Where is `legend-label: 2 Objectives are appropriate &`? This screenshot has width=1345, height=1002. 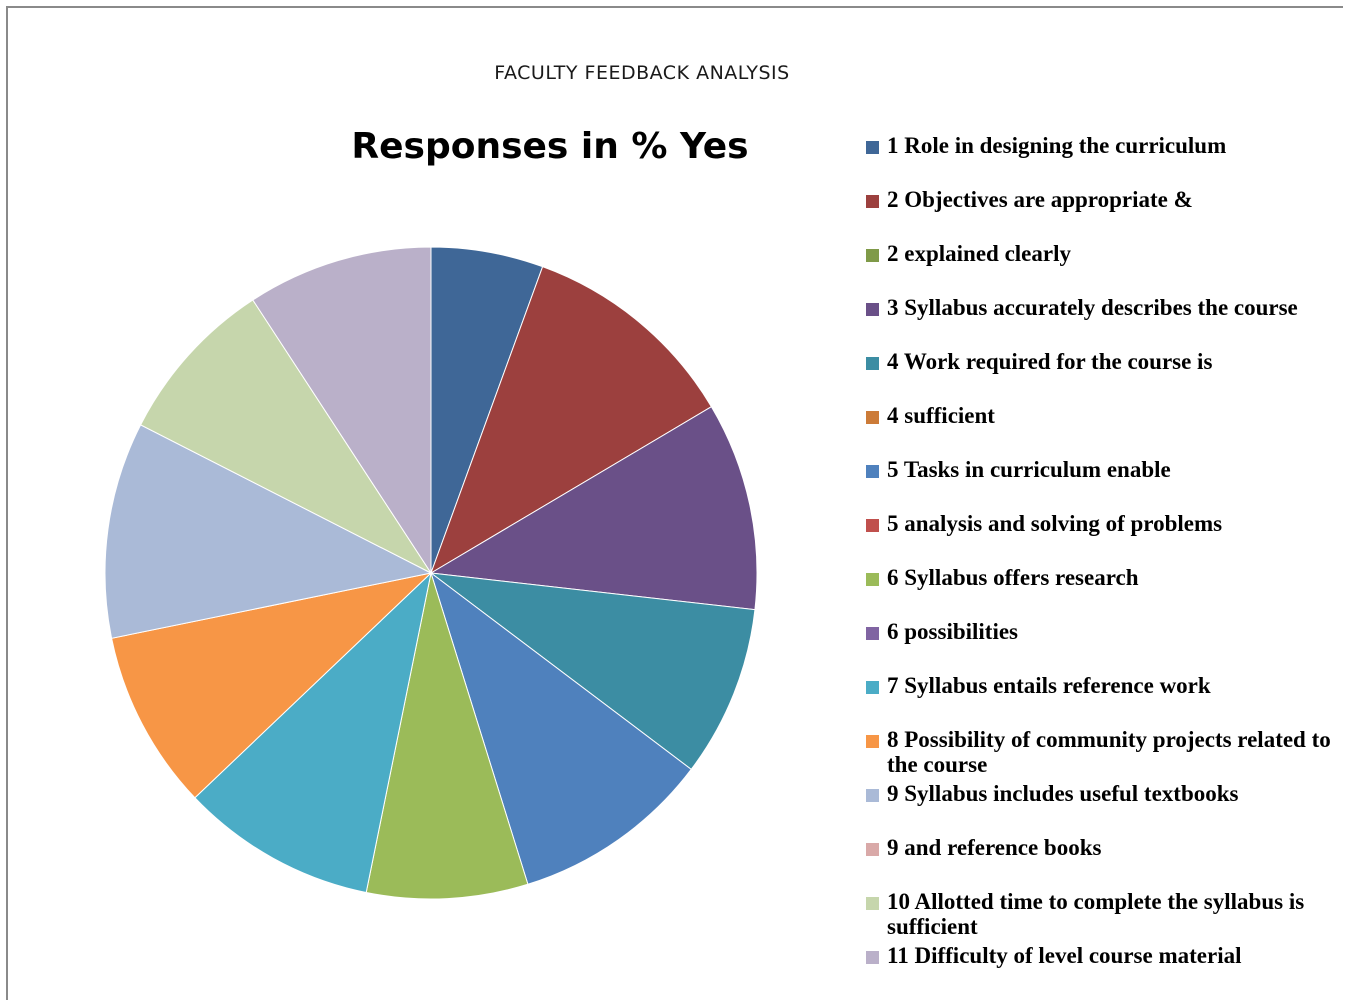
legend-label: 2 Objectives are appropriate & is located at coordinates (1040, 199).